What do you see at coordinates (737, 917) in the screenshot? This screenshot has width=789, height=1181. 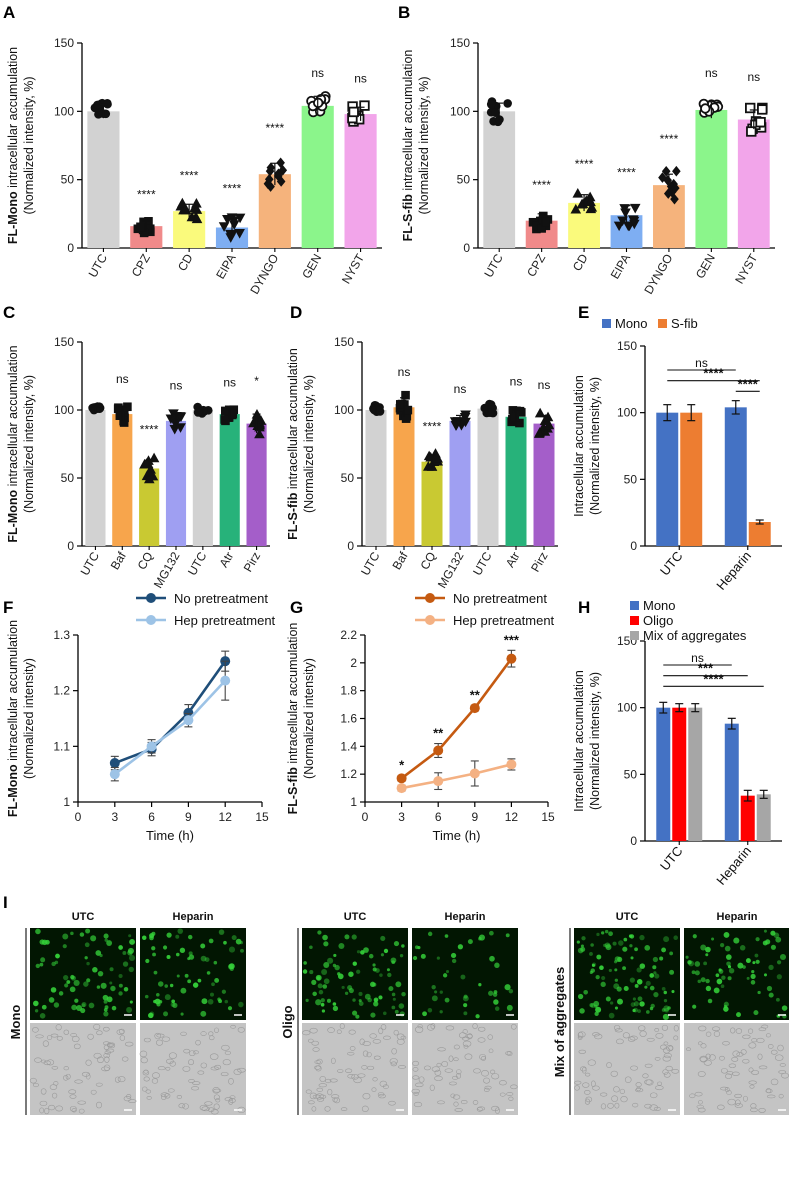 I see `image-header: Heparin` at bounding box center [737, 917].